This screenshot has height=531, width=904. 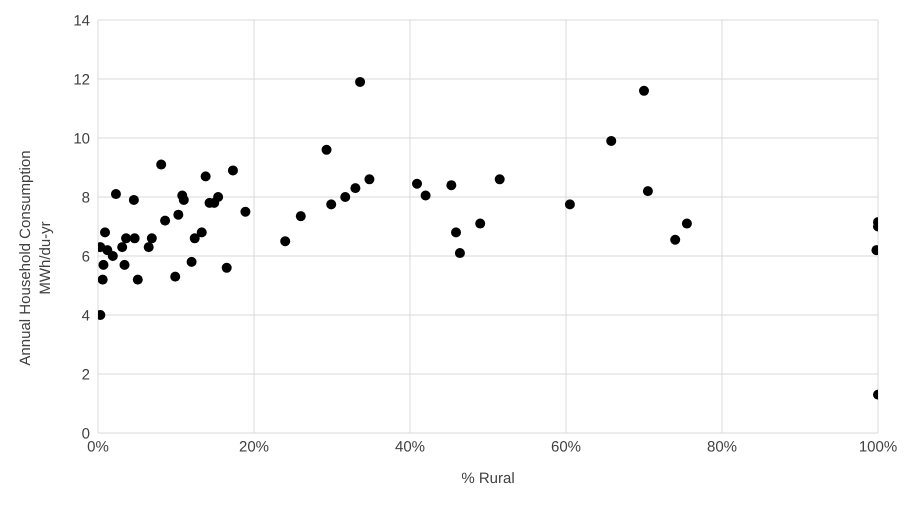 I want to click on y-axis-title: Annual Household Consumption MWh/du-yr, so click(x=35, y=258).